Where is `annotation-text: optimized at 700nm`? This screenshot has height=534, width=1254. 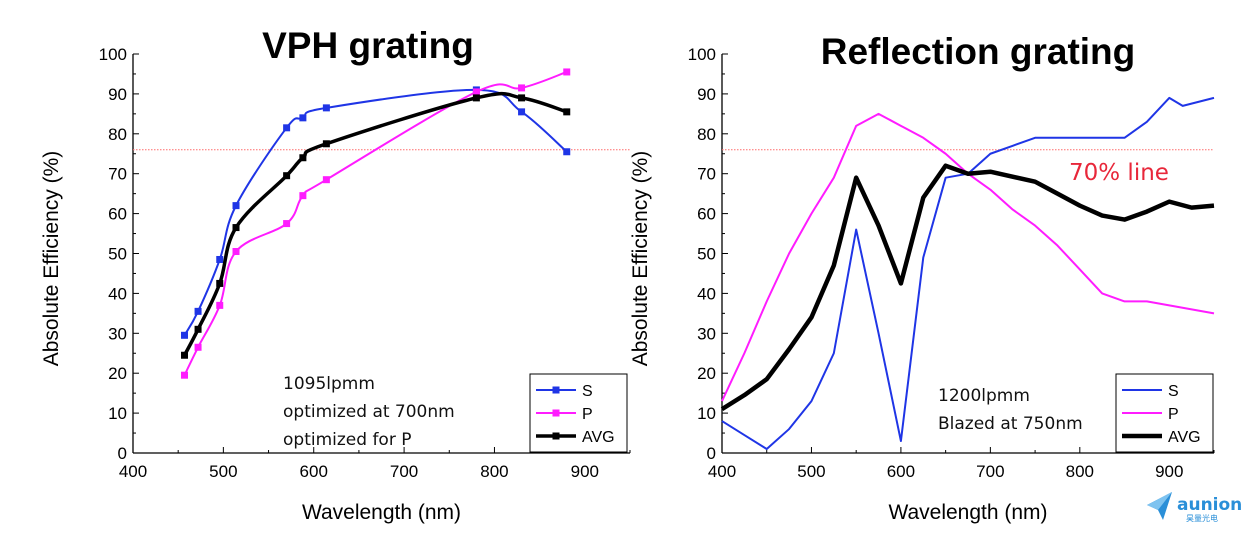 annotation-text: optimized at 700nm is located at coordinates (369, 412).